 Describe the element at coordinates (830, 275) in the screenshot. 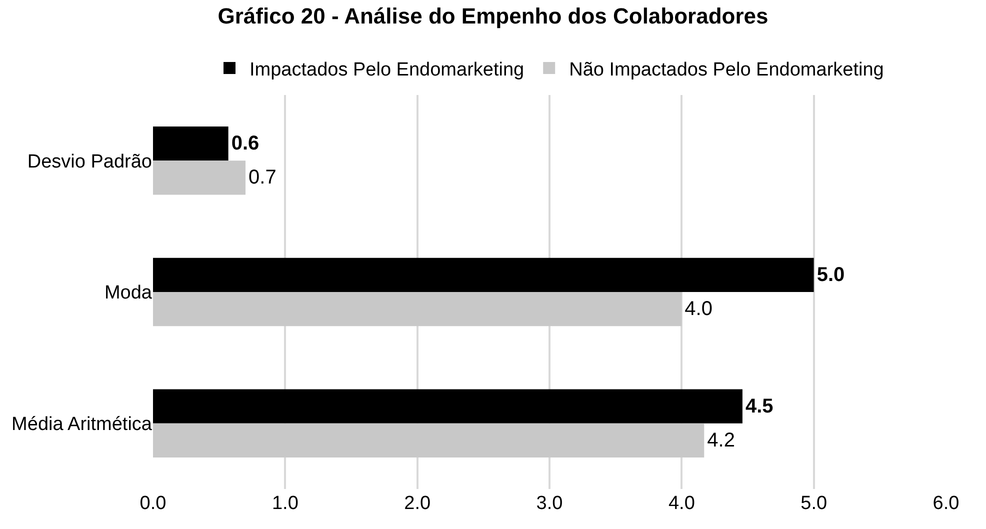

I see `data-label: 5.0` at that location.